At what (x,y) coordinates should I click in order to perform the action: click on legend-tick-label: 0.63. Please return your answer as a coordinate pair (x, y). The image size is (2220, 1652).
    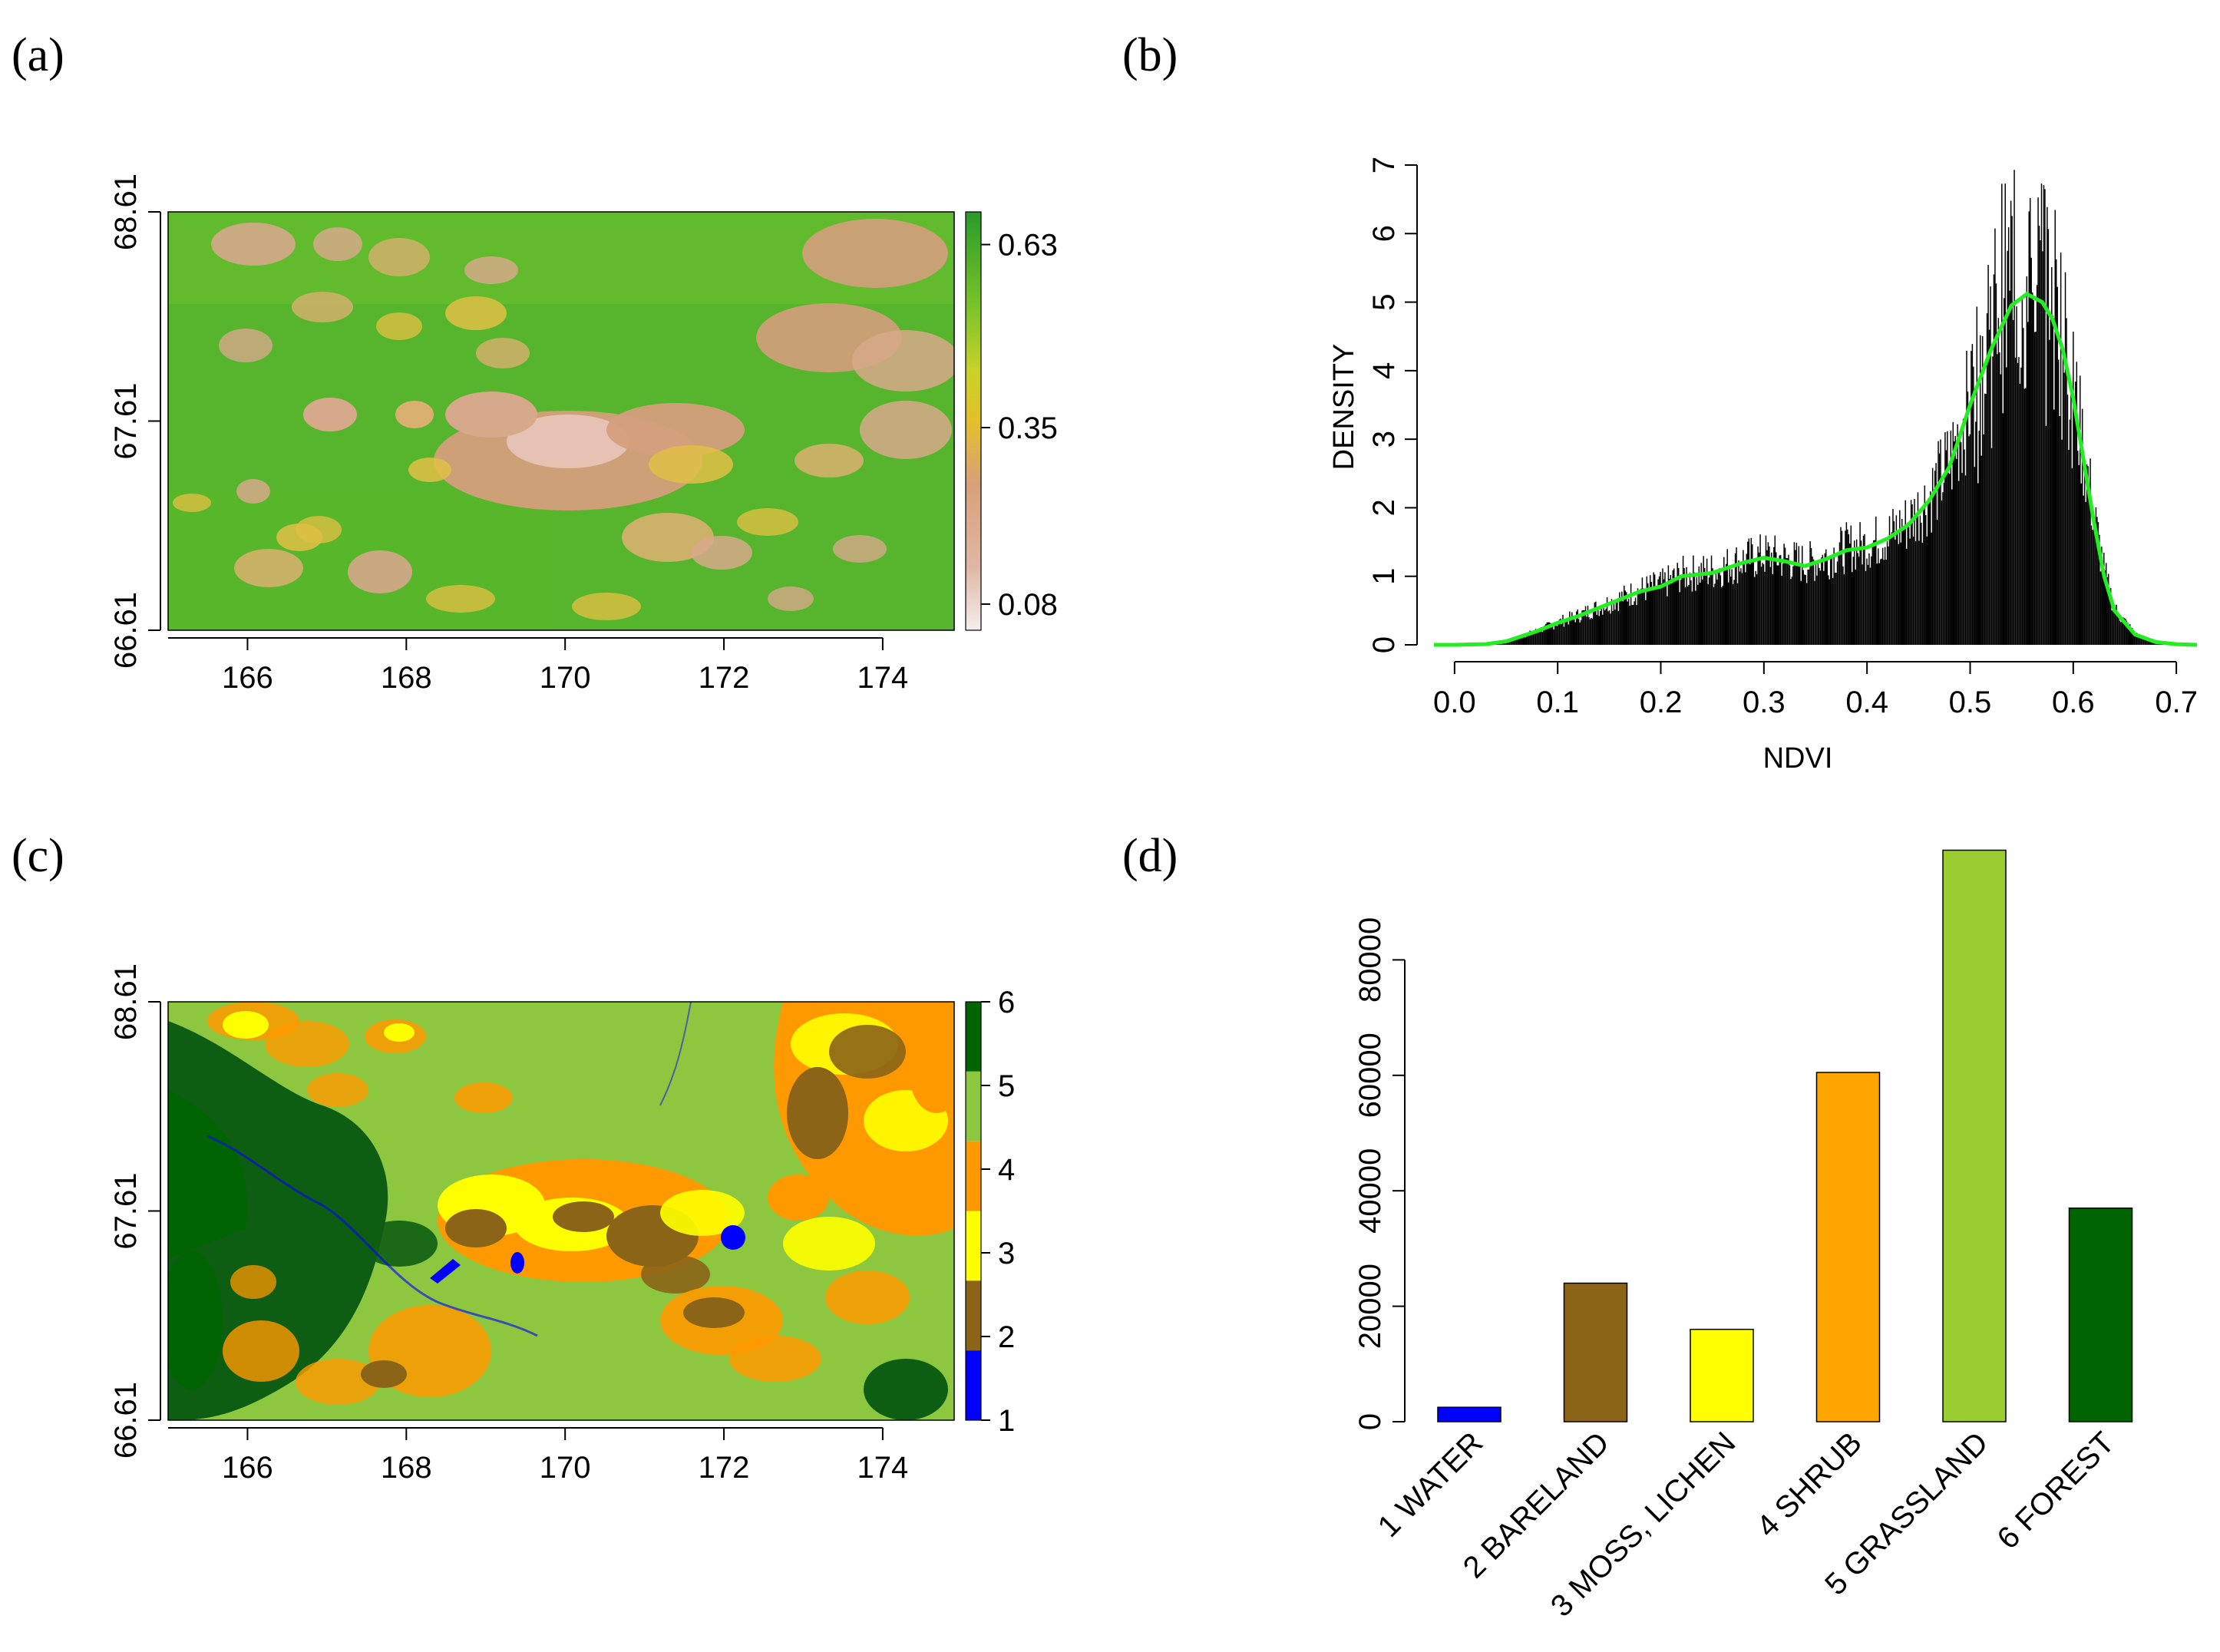
    Looking at the image, I should click on (1028, 246).